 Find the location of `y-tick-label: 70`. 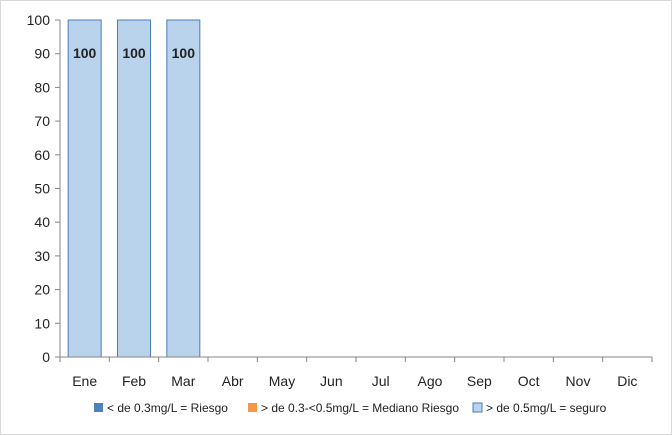

y-tick-label: 70 is located at coordinates (42, 121).